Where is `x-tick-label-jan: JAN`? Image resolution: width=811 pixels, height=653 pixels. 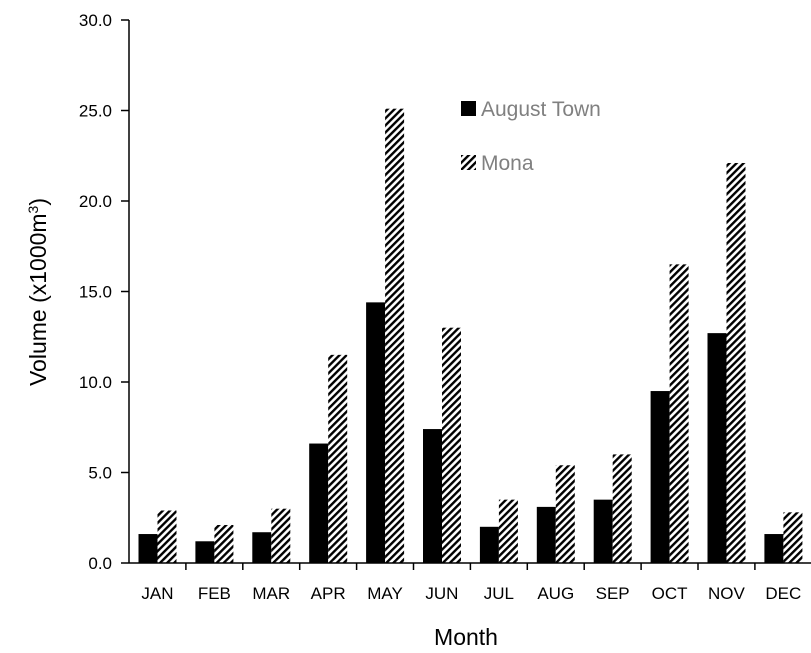 x-tick-label-jan: JAN is located at coordinates (157, 593).